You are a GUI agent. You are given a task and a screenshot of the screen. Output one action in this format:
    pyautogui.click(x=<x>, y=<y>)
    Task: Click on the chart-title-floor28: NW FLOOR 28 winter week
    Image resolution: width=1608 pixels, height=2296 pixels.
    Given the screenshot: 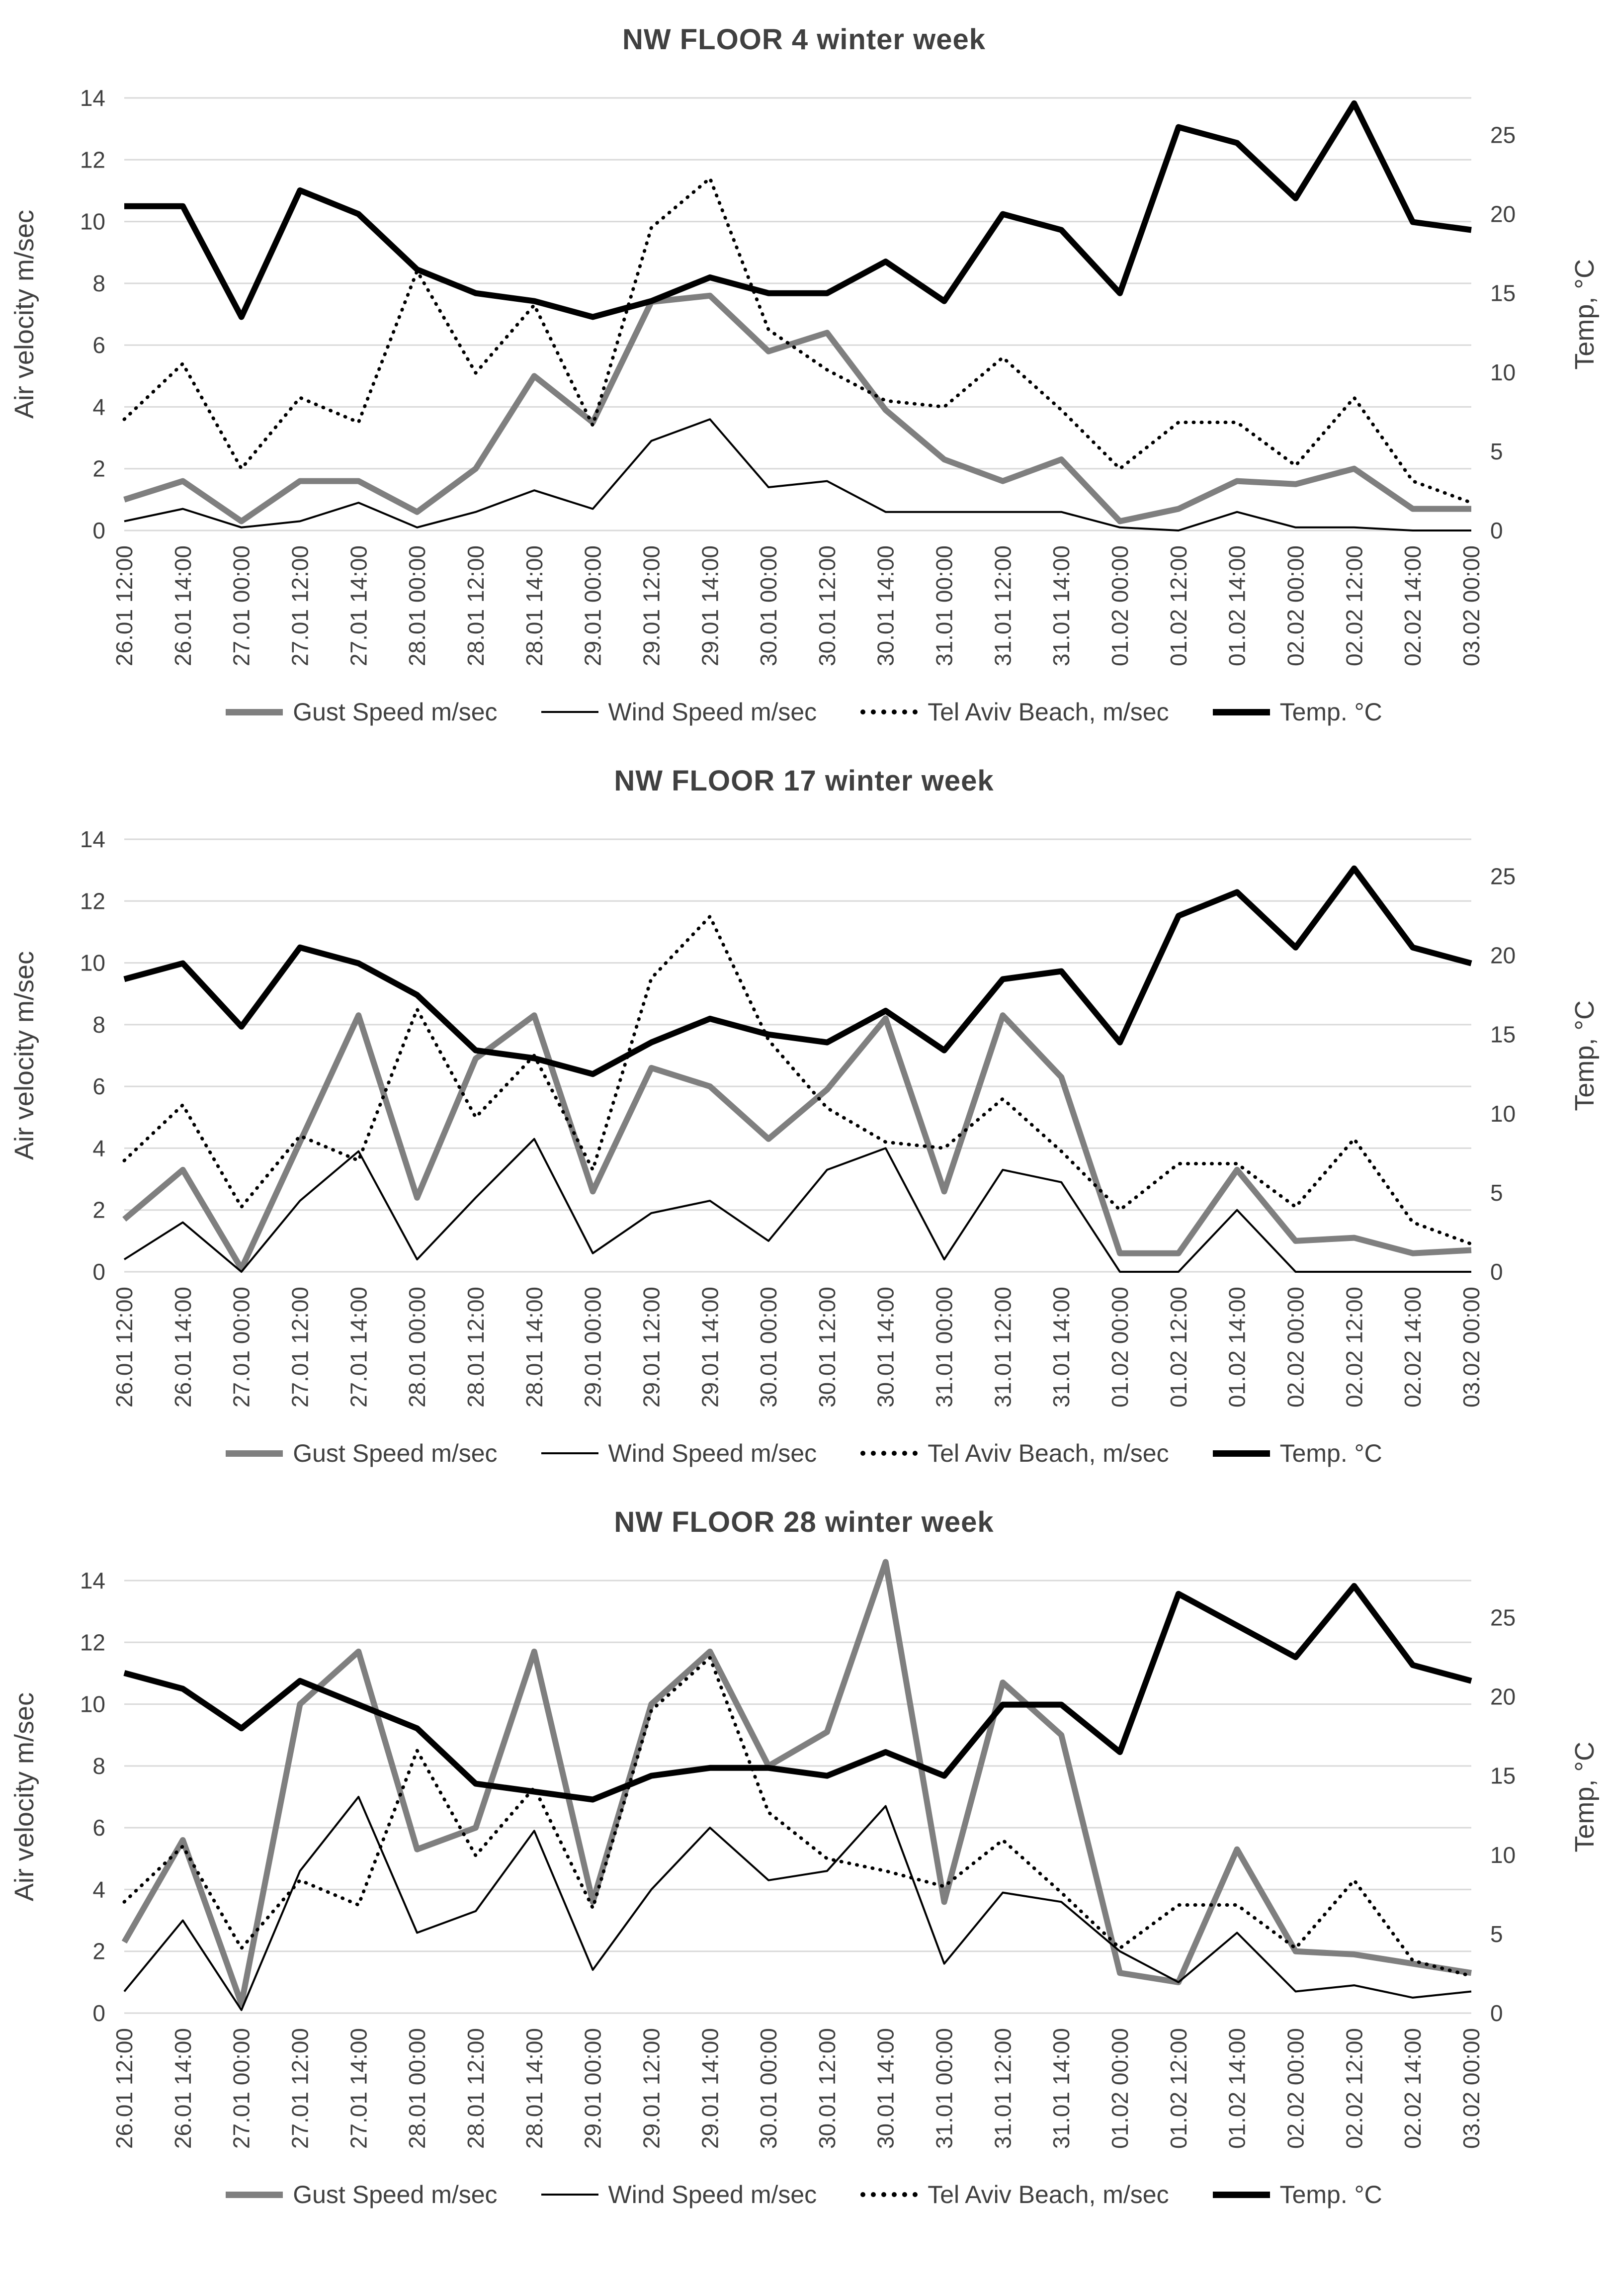 What is the action you would take?
    pyautogui.click(x=804, y=1522)
    